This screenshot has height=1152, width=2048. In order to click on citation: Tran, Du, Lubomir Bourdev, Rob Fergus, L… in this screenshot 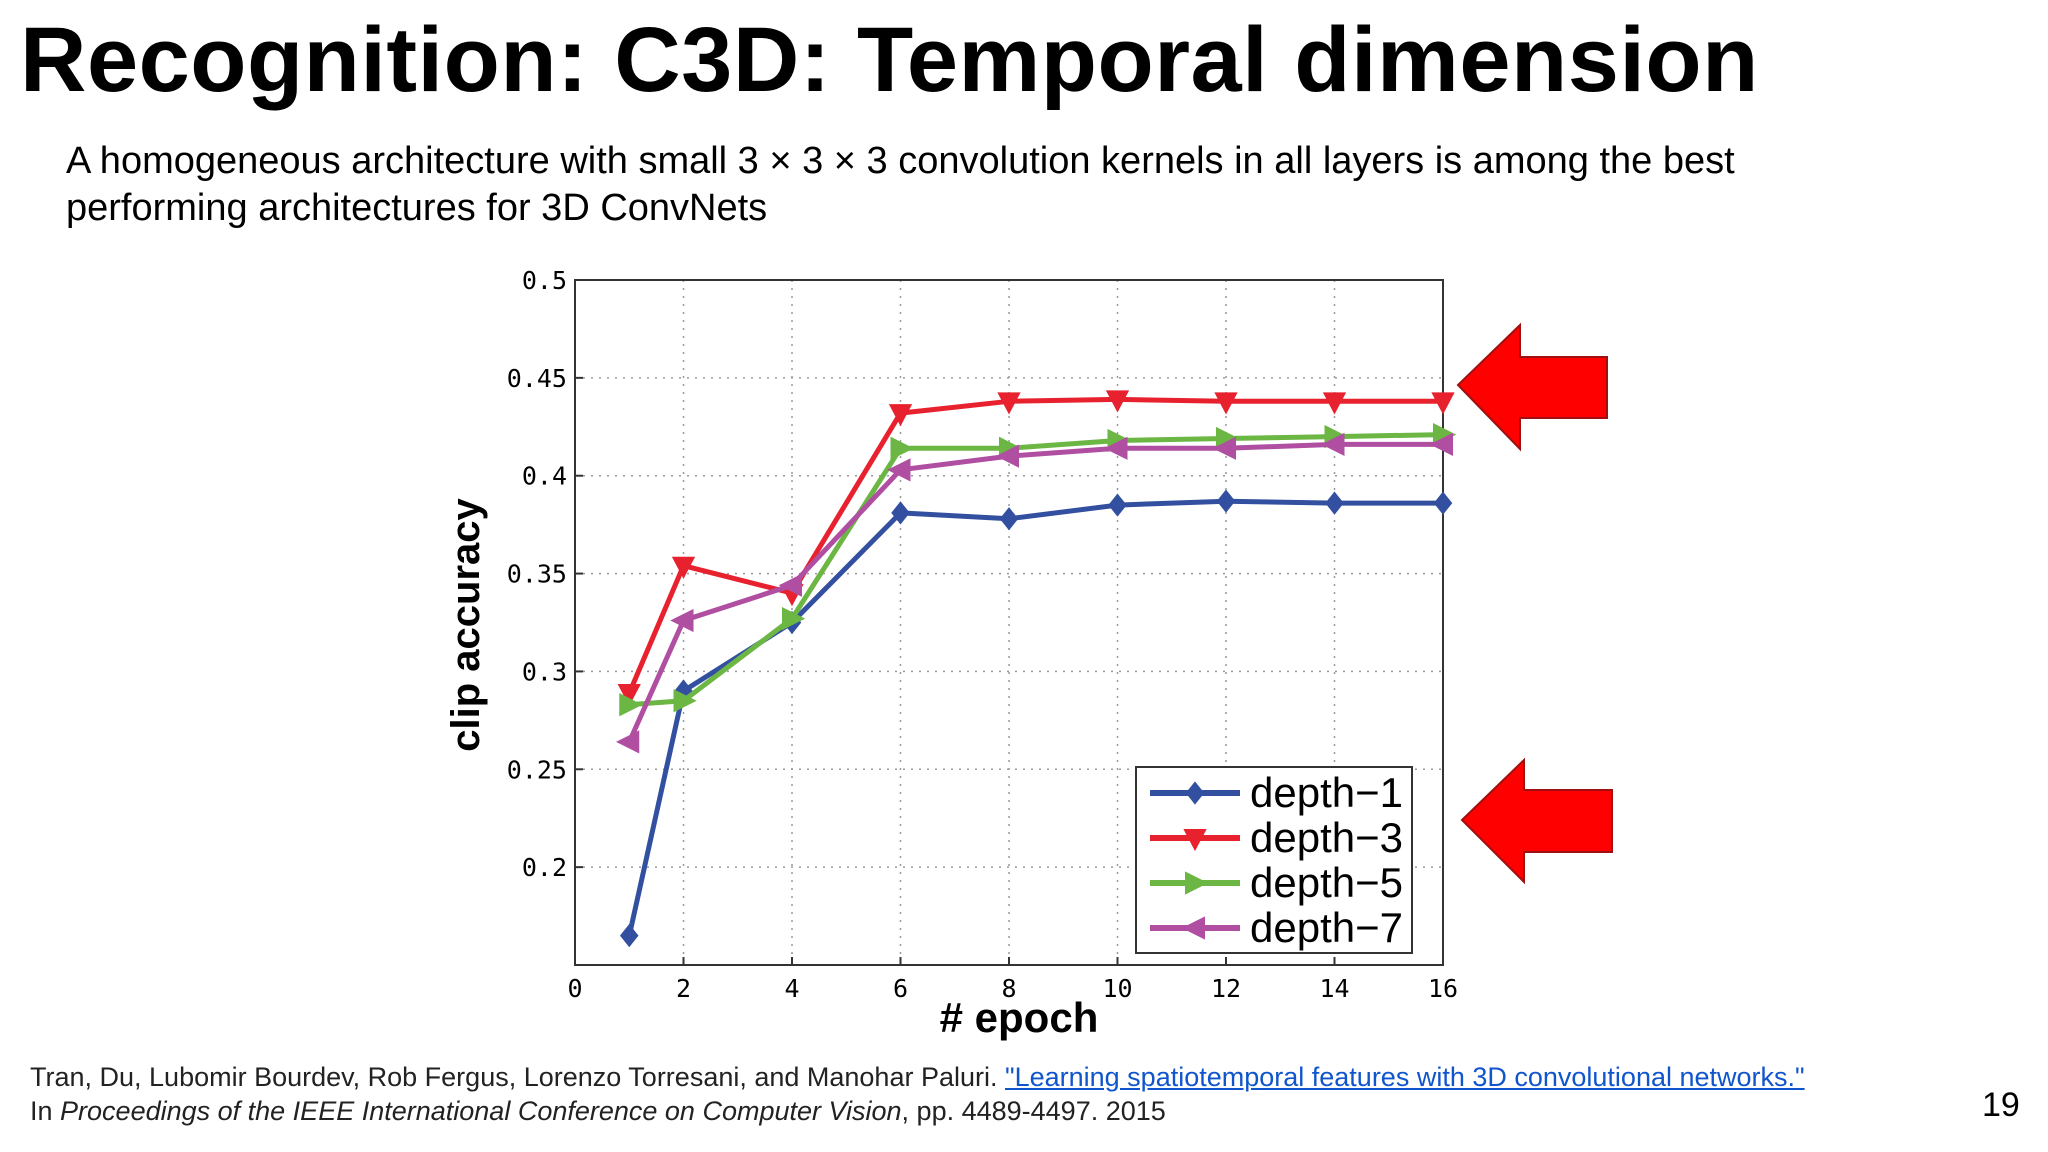, I will do `click(917, 1094)`.